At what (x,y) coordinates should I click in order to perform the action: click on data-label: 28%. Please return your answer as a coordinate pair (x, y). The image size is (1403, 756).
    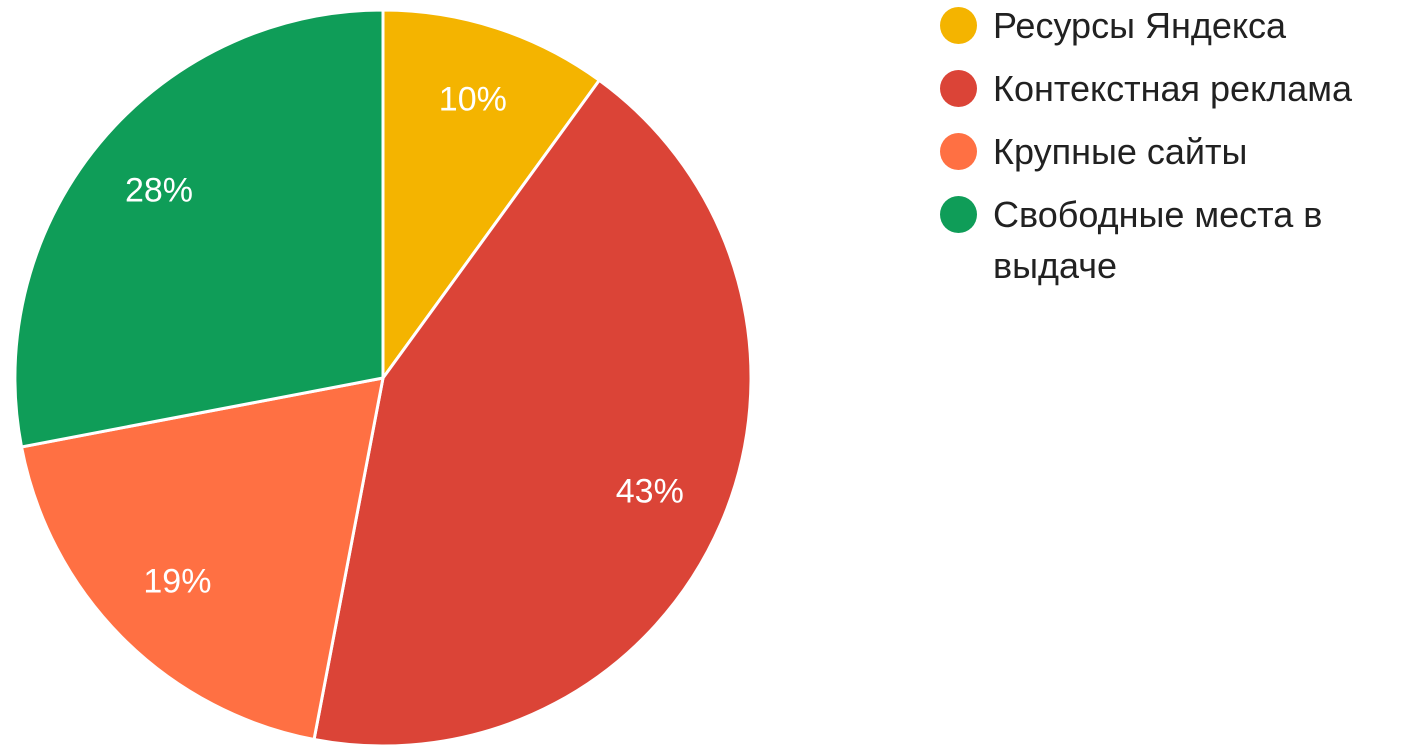
    Looking at the image, I should click on (159, 191).